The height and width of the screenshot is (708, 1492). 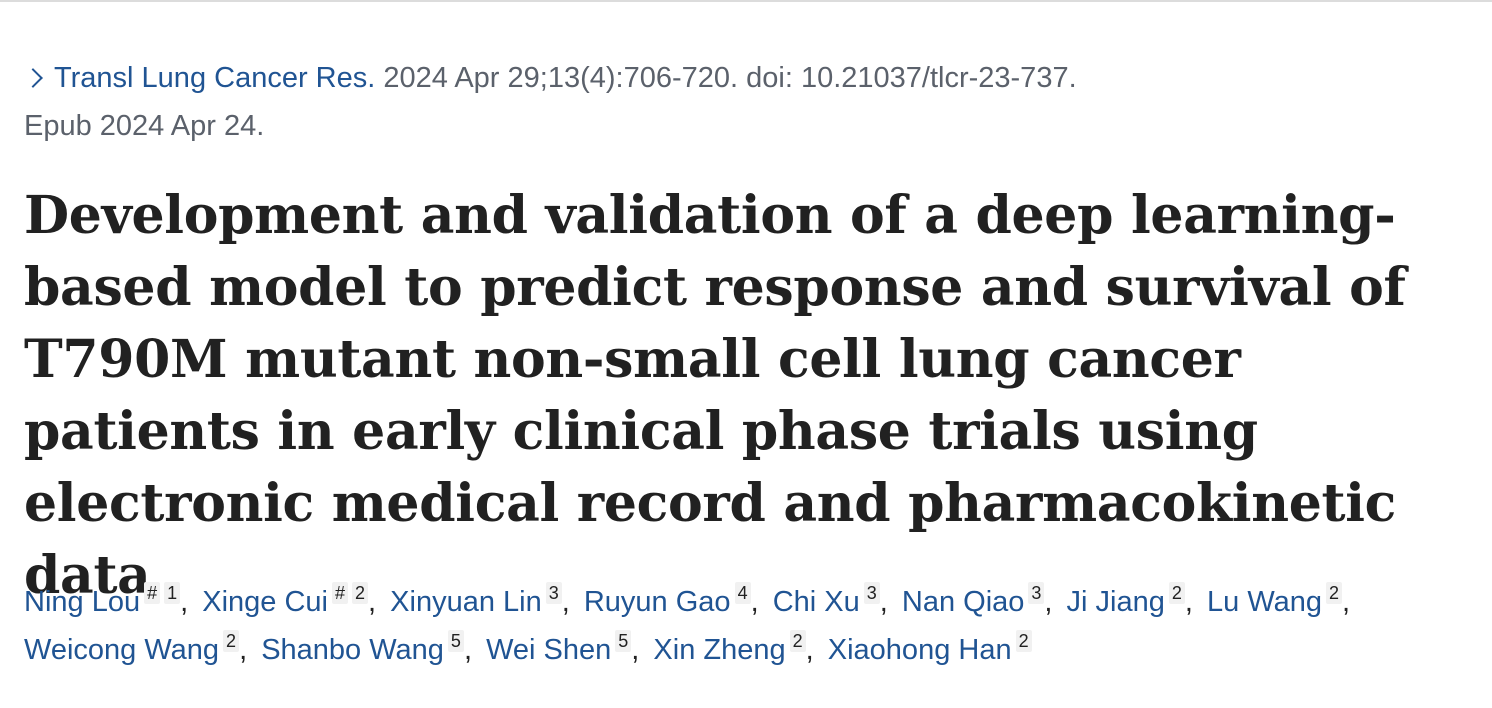 I want to click on journal-link: Transl Lung Cancer Res., so click(x=215, y=78).